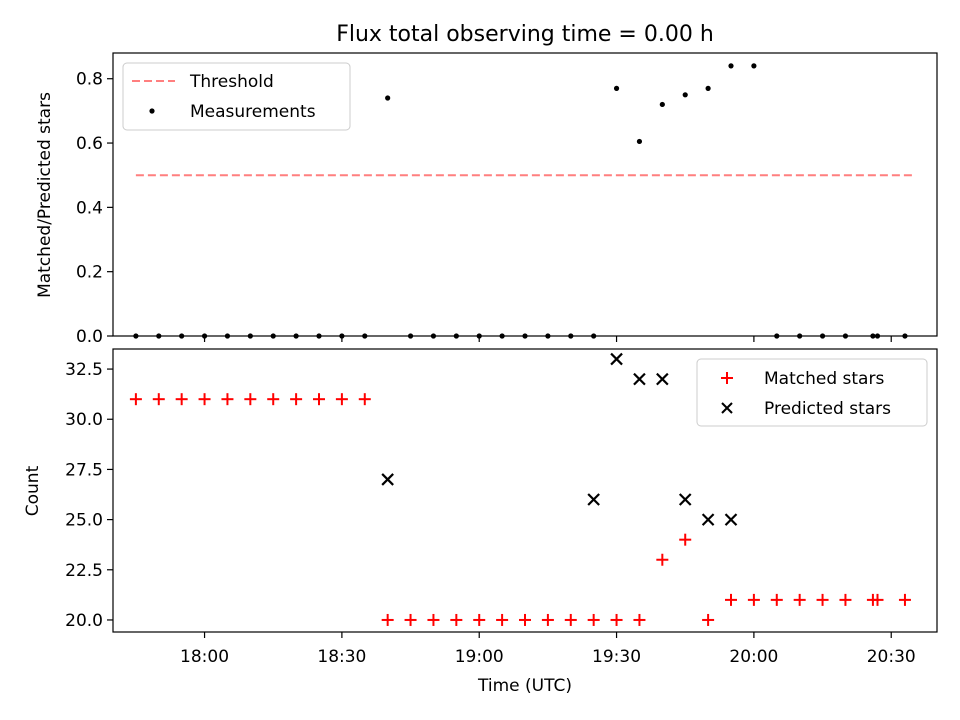 The image size is (960, 720). What do you see at coordinates (84, 470) in the screenshot?
I see `bottom-y-tick-label: 27.5` at bounding box center [84, 470].